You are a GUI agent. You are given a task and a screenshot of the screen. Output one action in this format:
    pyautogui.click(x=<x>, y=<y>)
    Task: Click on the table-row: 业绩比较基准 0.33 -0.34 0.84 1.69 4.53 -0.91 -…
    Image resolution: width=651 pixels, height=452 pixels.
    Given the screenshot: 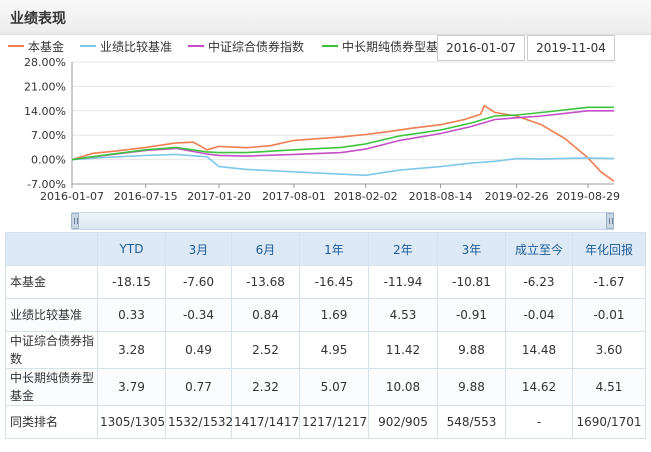 What is the action you would take?
    pyautogui.click(x=325, y=315)
    